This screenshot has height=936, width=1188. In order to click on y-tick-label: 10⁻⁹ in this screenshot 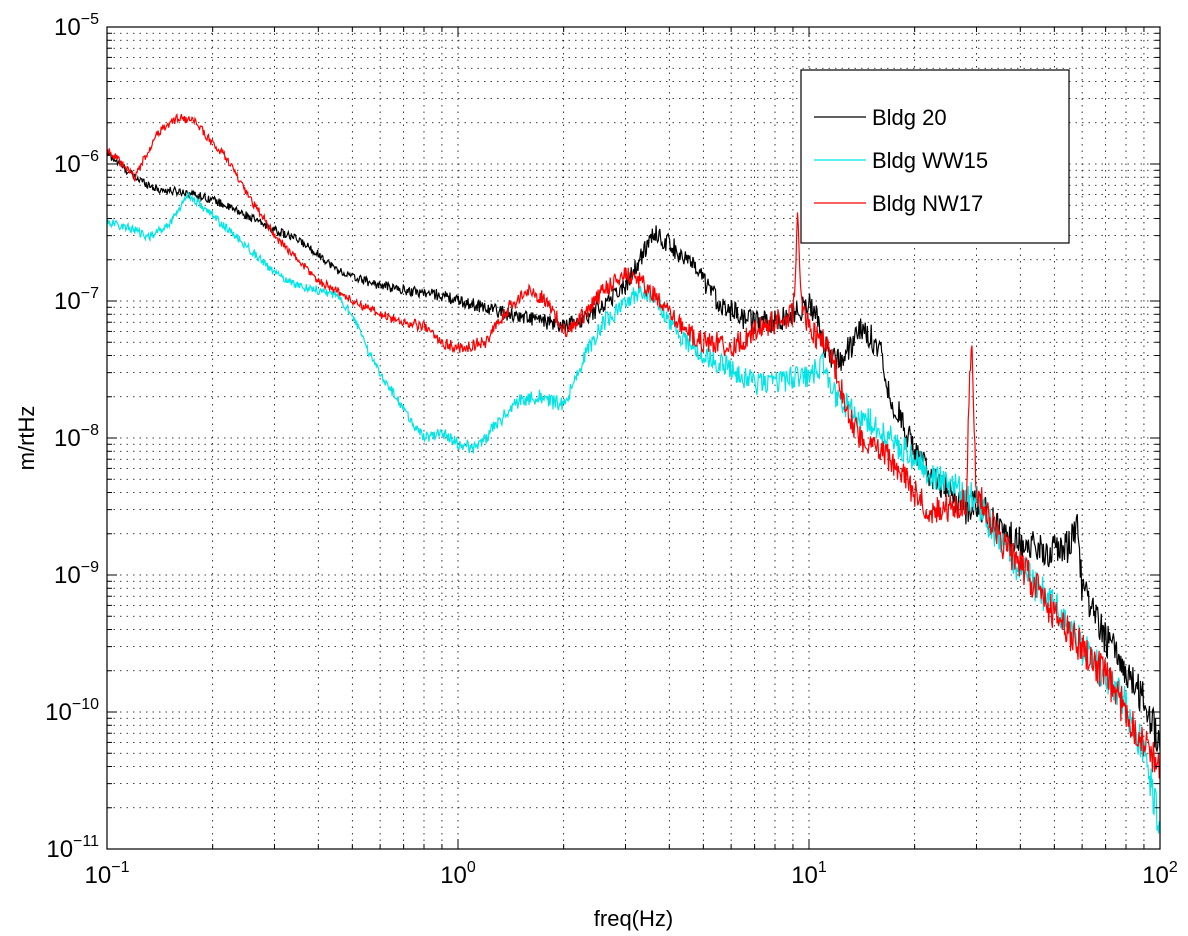, I will do `click(76, 574)`.